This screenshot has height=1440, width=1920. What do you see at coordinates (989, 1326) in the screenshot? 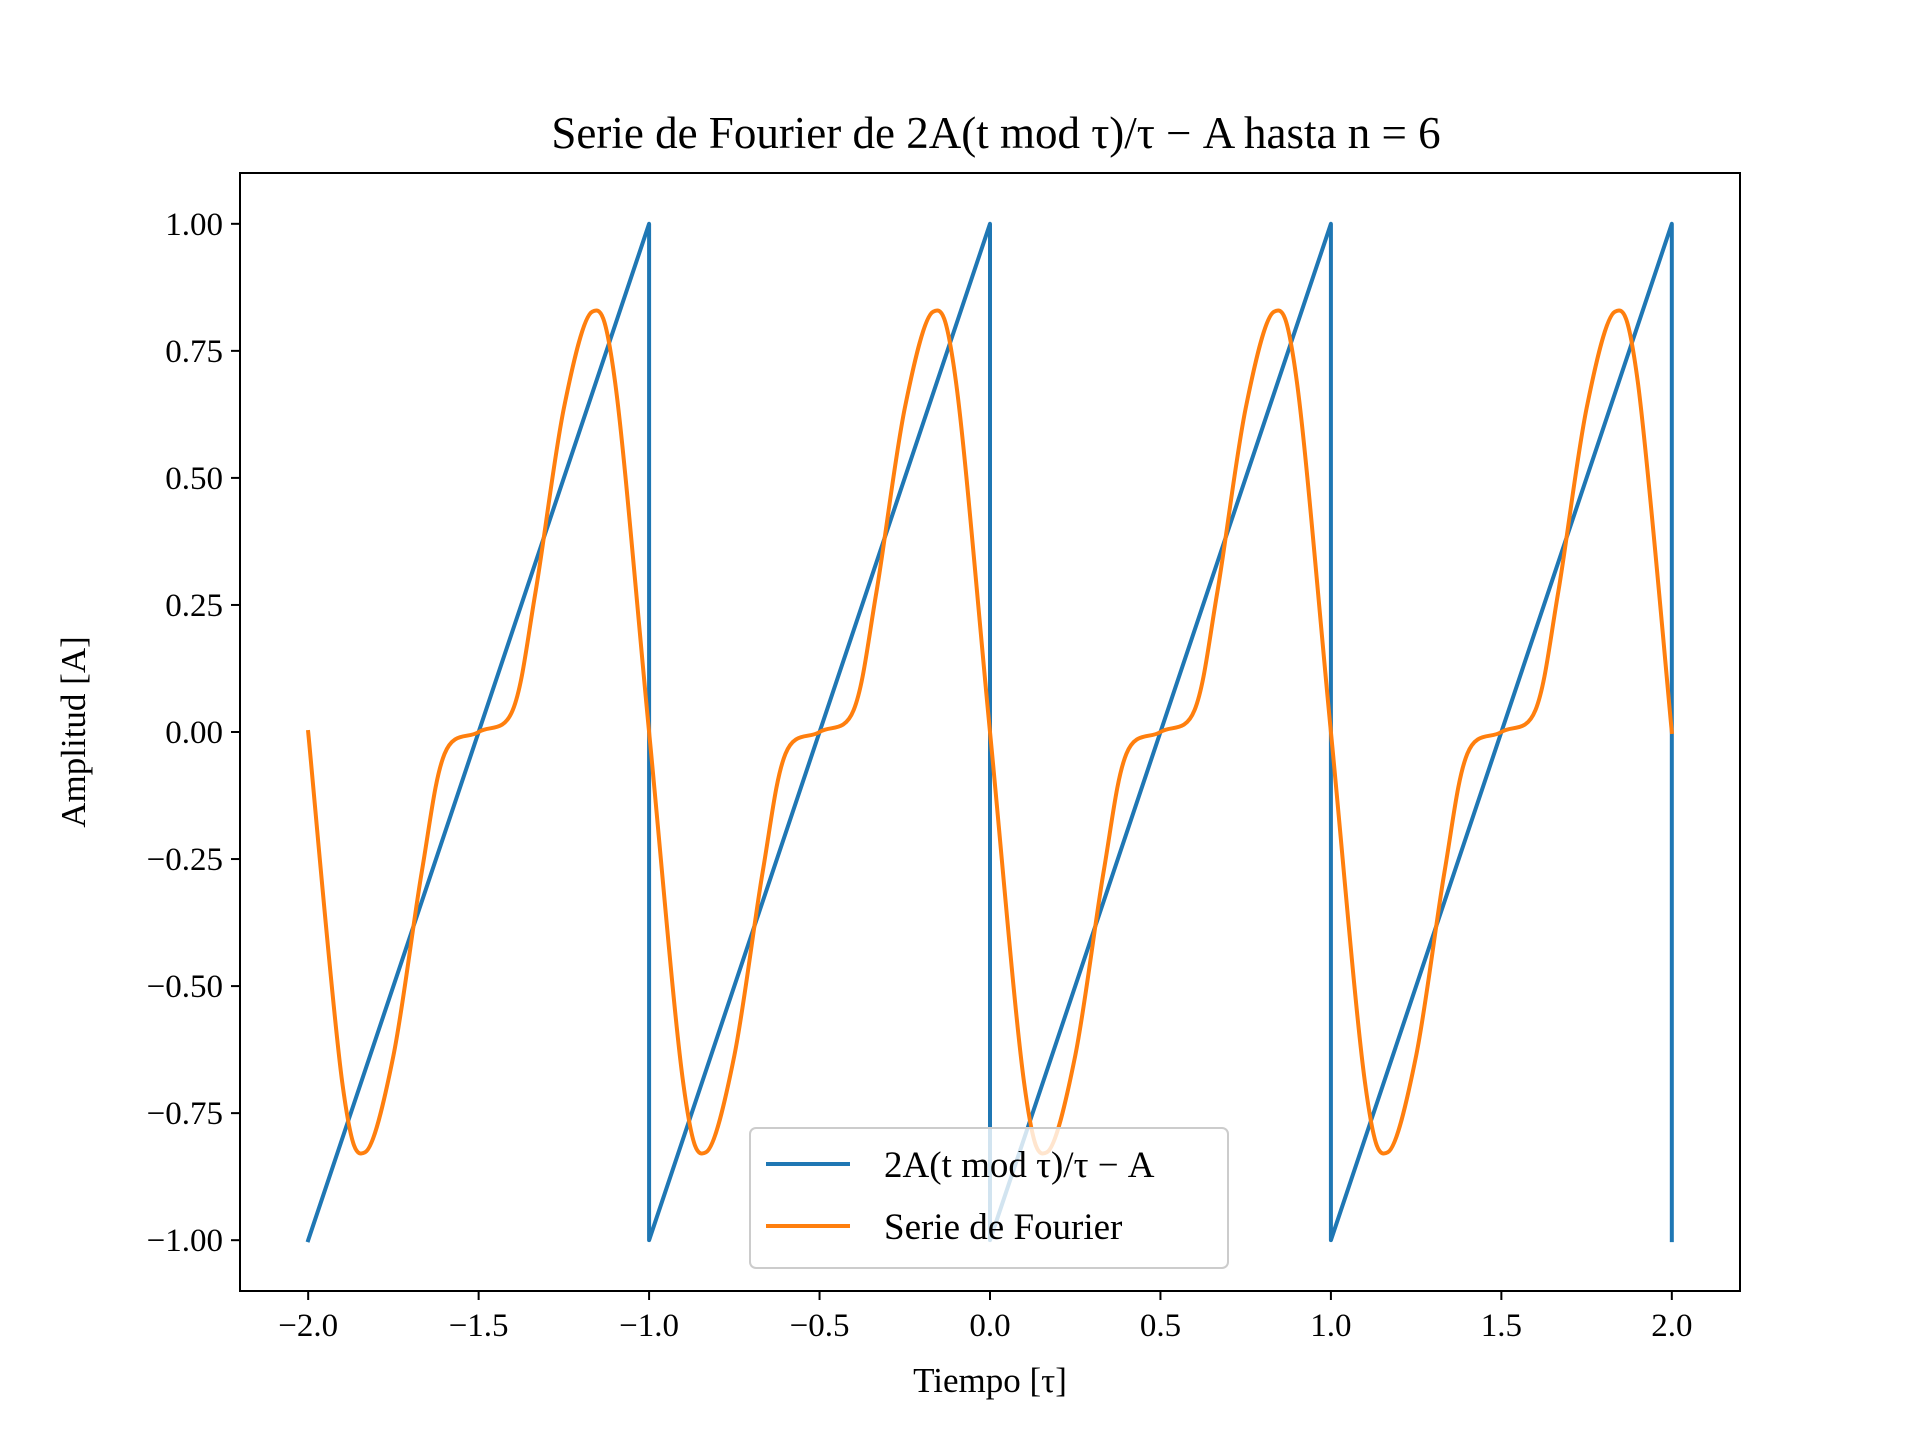
I see `x-tick-label: 0.0` at bounding box center [989, 1326].